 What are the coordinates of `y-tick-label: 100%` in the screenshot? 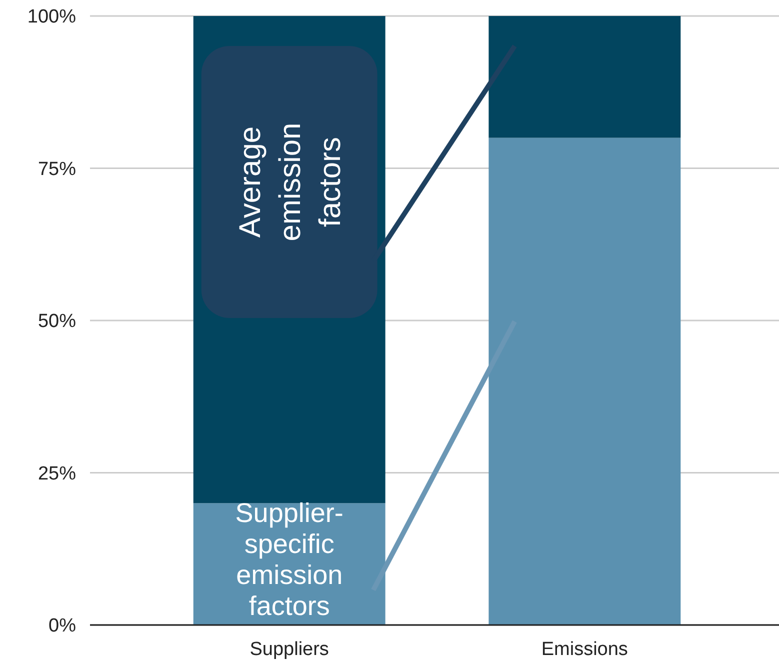 It's located at (51, 17).